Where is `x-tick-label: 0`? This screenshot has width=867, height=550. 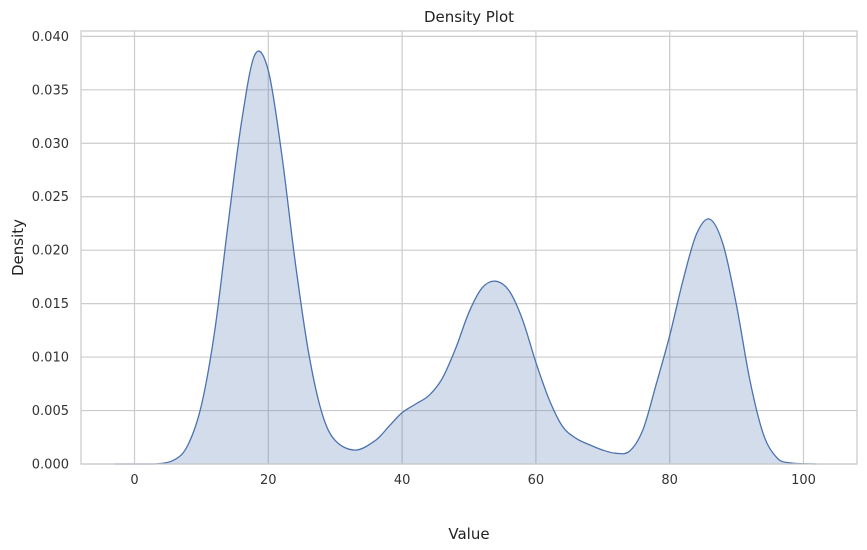 x-tick-label: 0 is located at coordinates (134, 480).